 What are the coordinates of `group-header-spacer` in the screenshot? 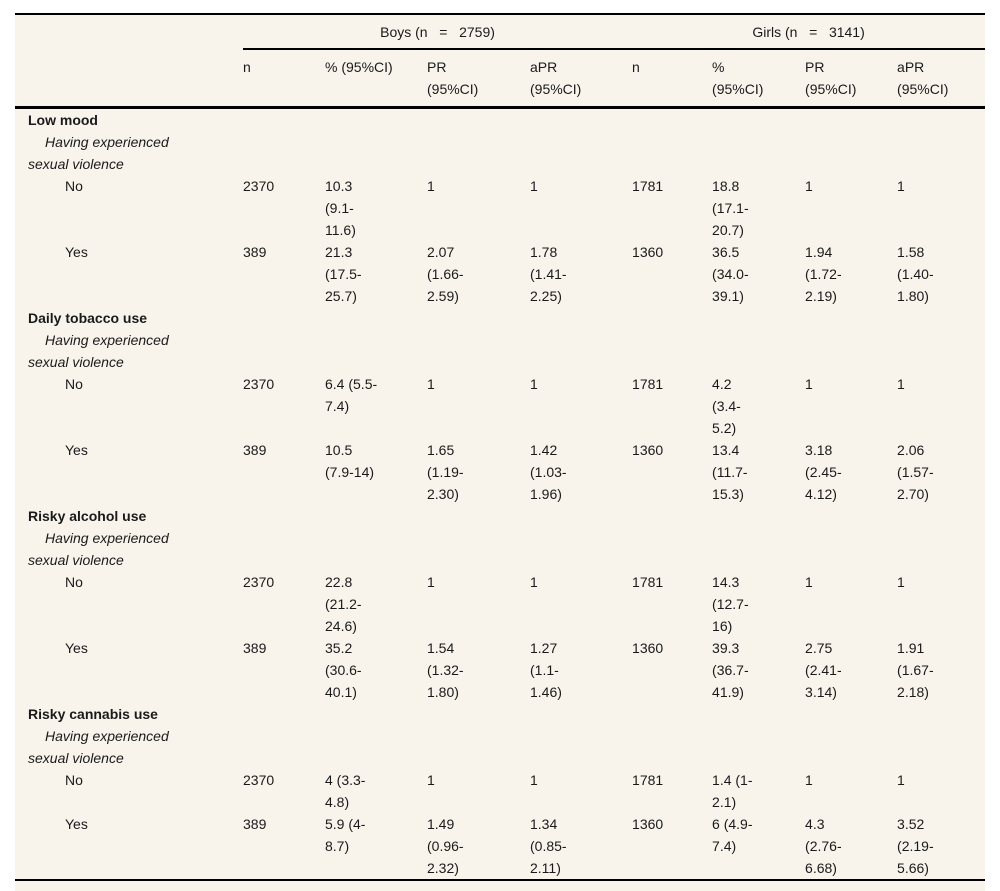 It's located at (129, 32).